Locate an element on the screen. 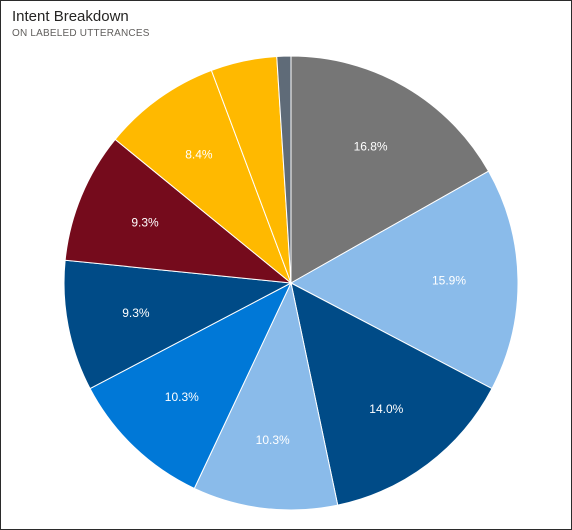 This screenshot has height=530, width=572. slice-label-1: 16.8% is located at coordinates (371, 147).